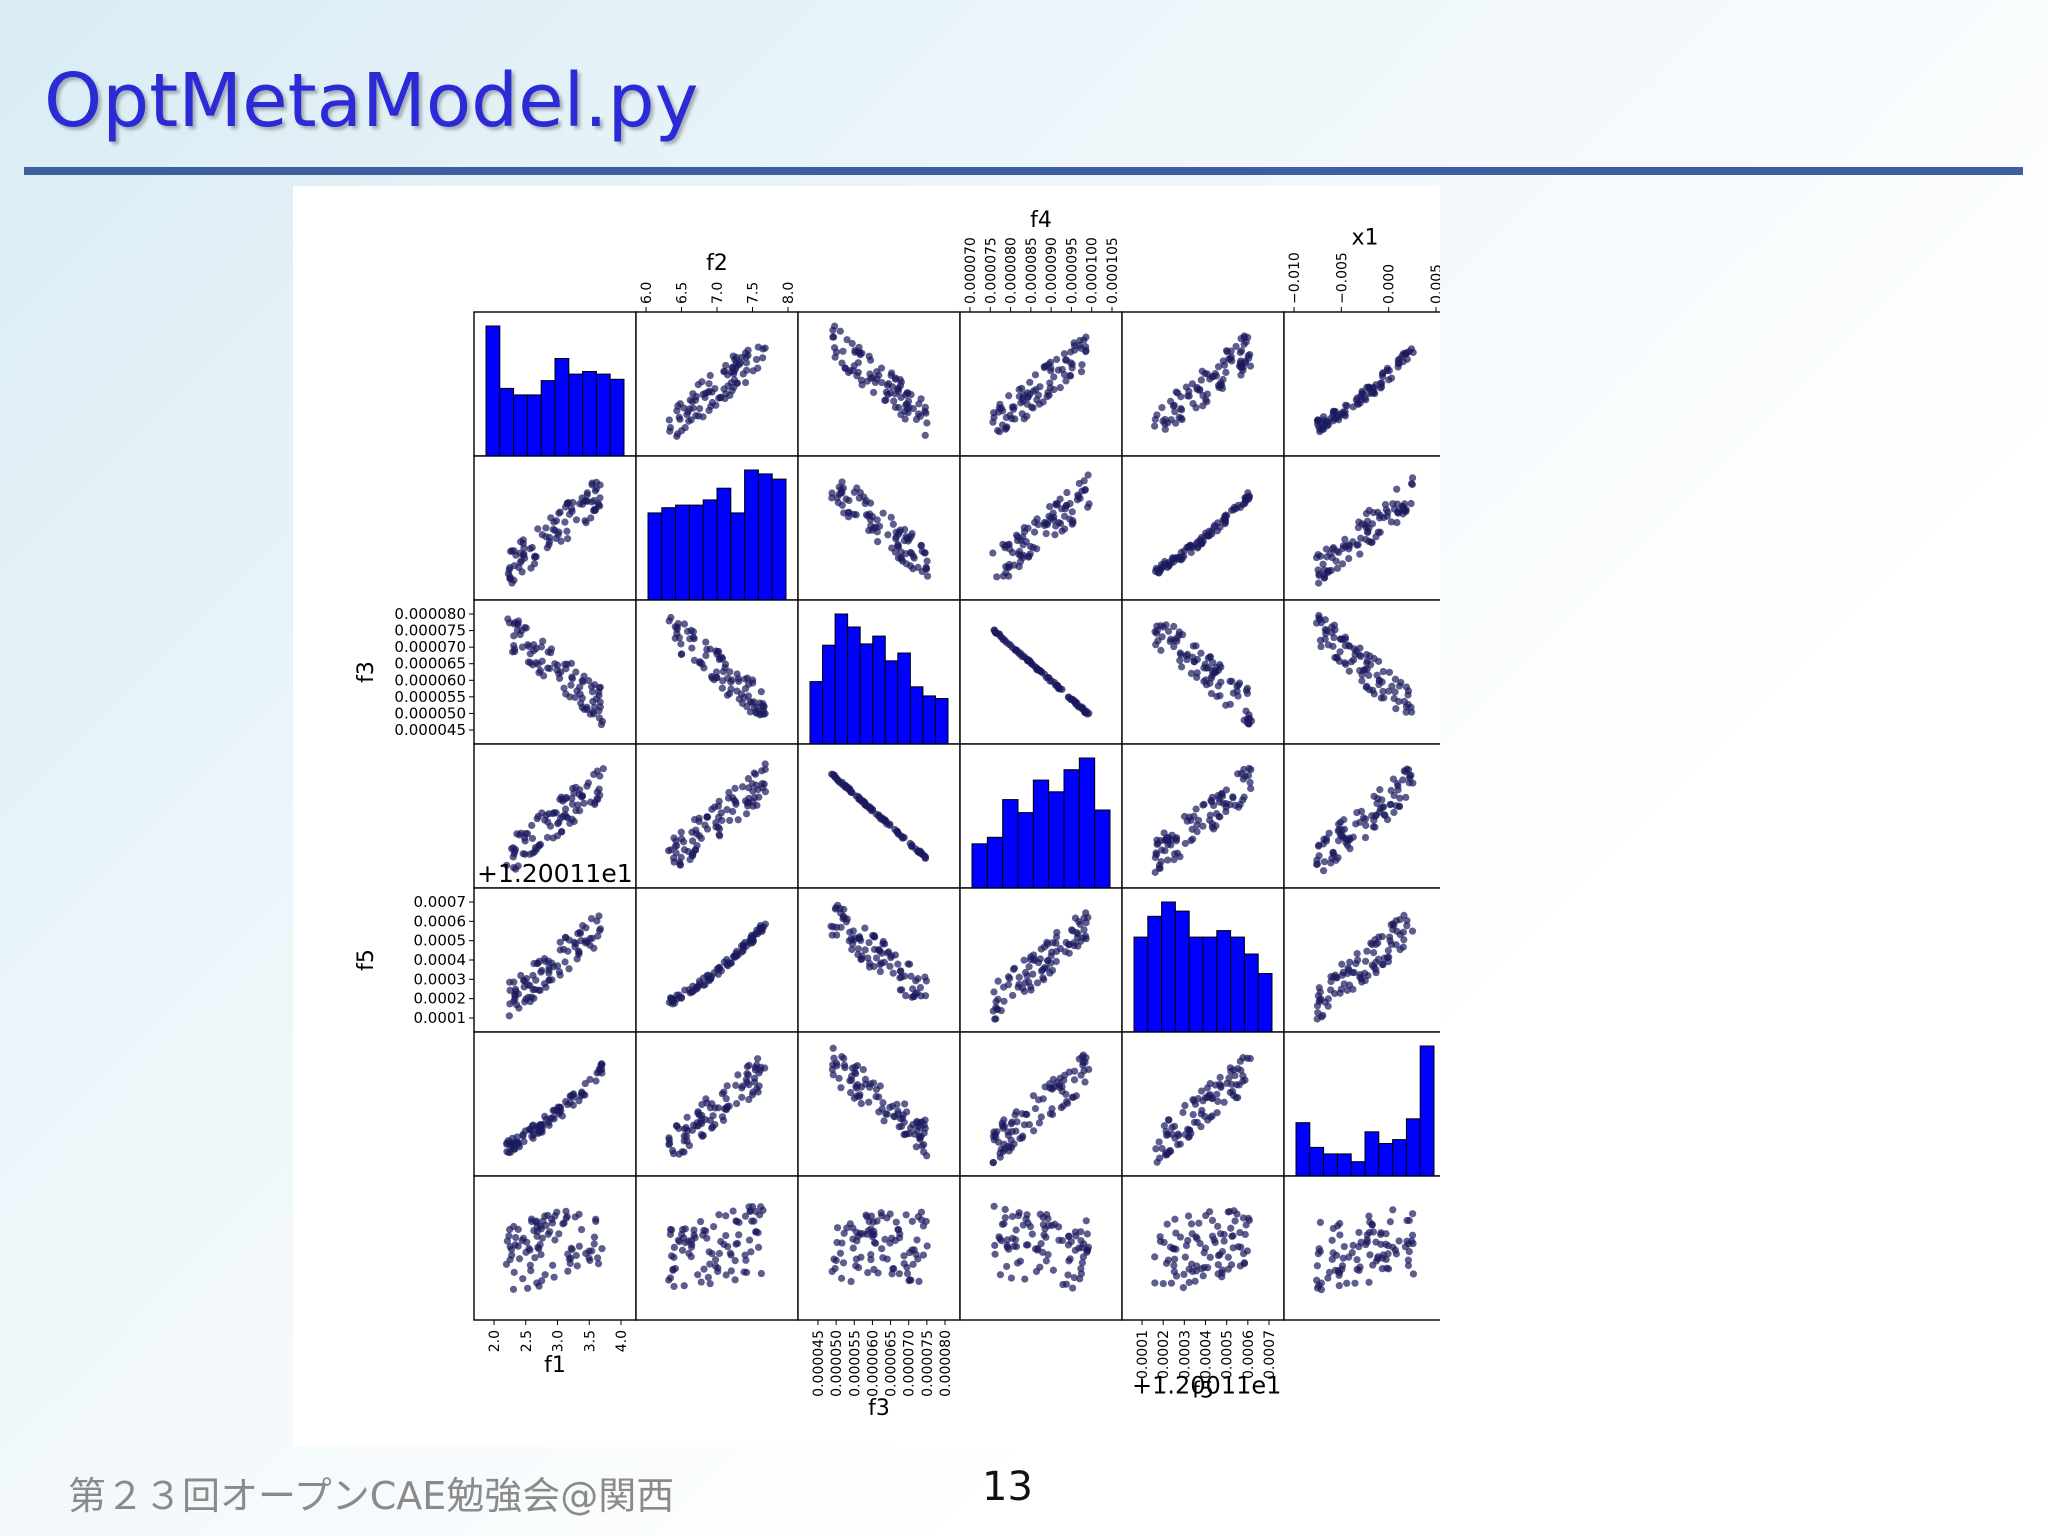 The width and height of the screenshot is (2048, 1536). What do you see at coordinates (440, 960) in the screenshot?
I see `axis-tick-label: 0.0004` at bounding box center [440, 960].